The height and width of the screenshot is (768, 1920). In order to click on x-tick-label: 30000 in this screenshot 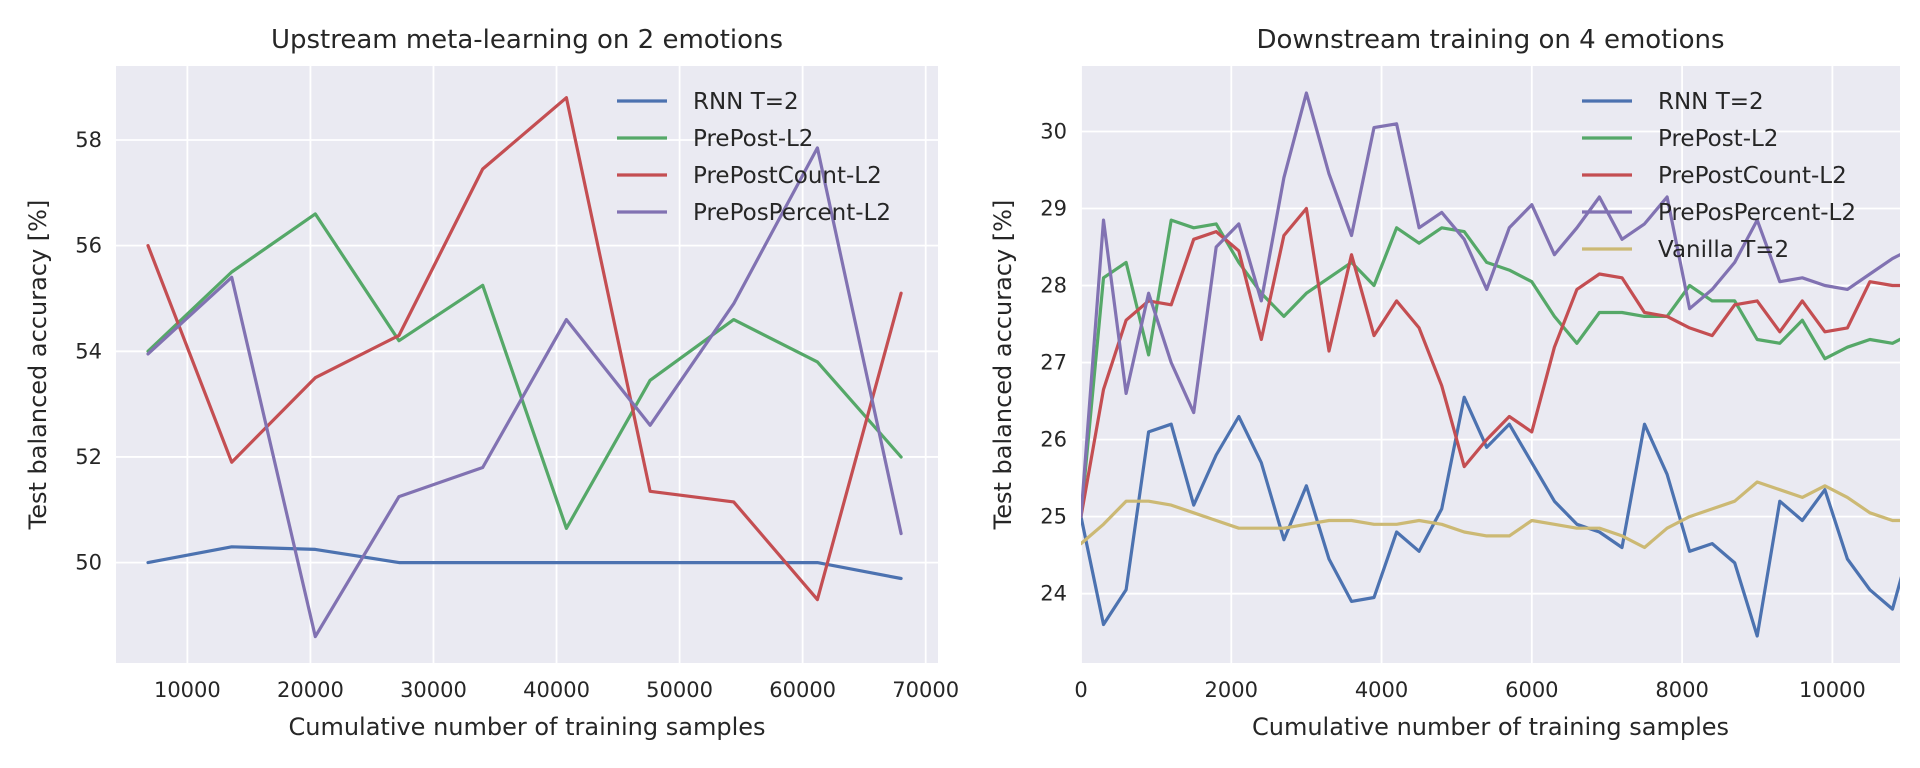, I will do `click(433, 690)`.